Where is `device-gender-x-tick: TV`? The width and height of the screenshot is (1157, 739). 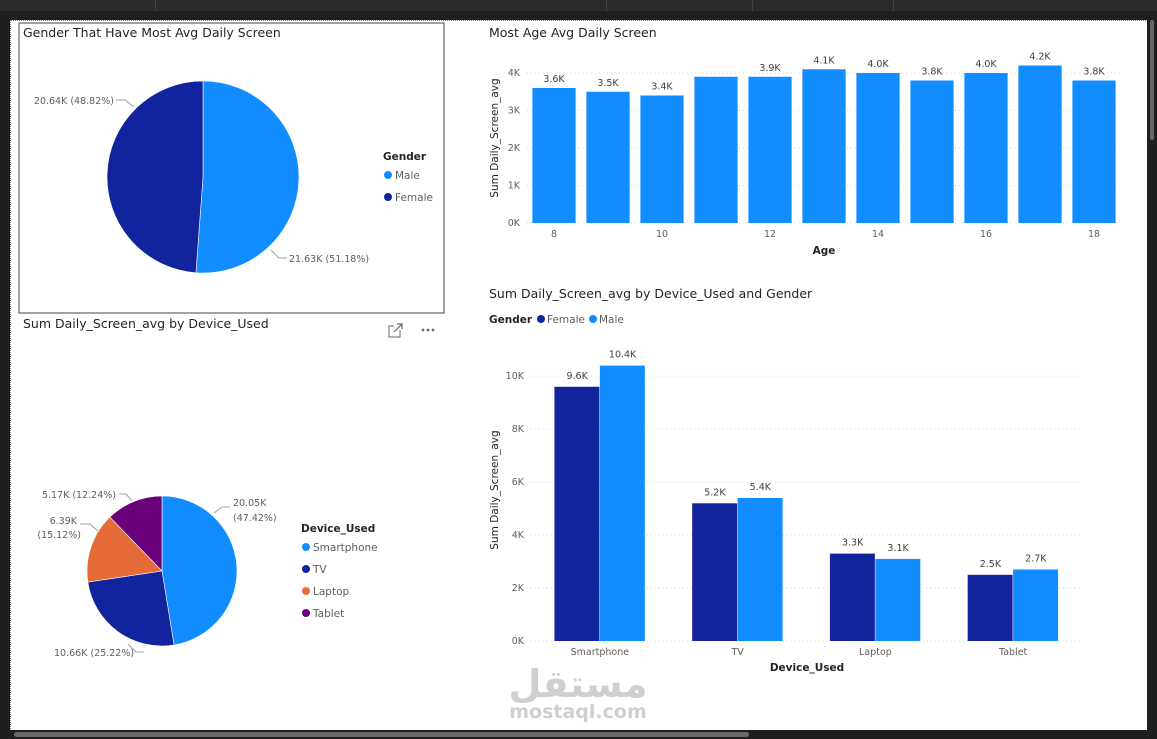 device-gender-x-tick: TV is located at coordinates (737, 652).